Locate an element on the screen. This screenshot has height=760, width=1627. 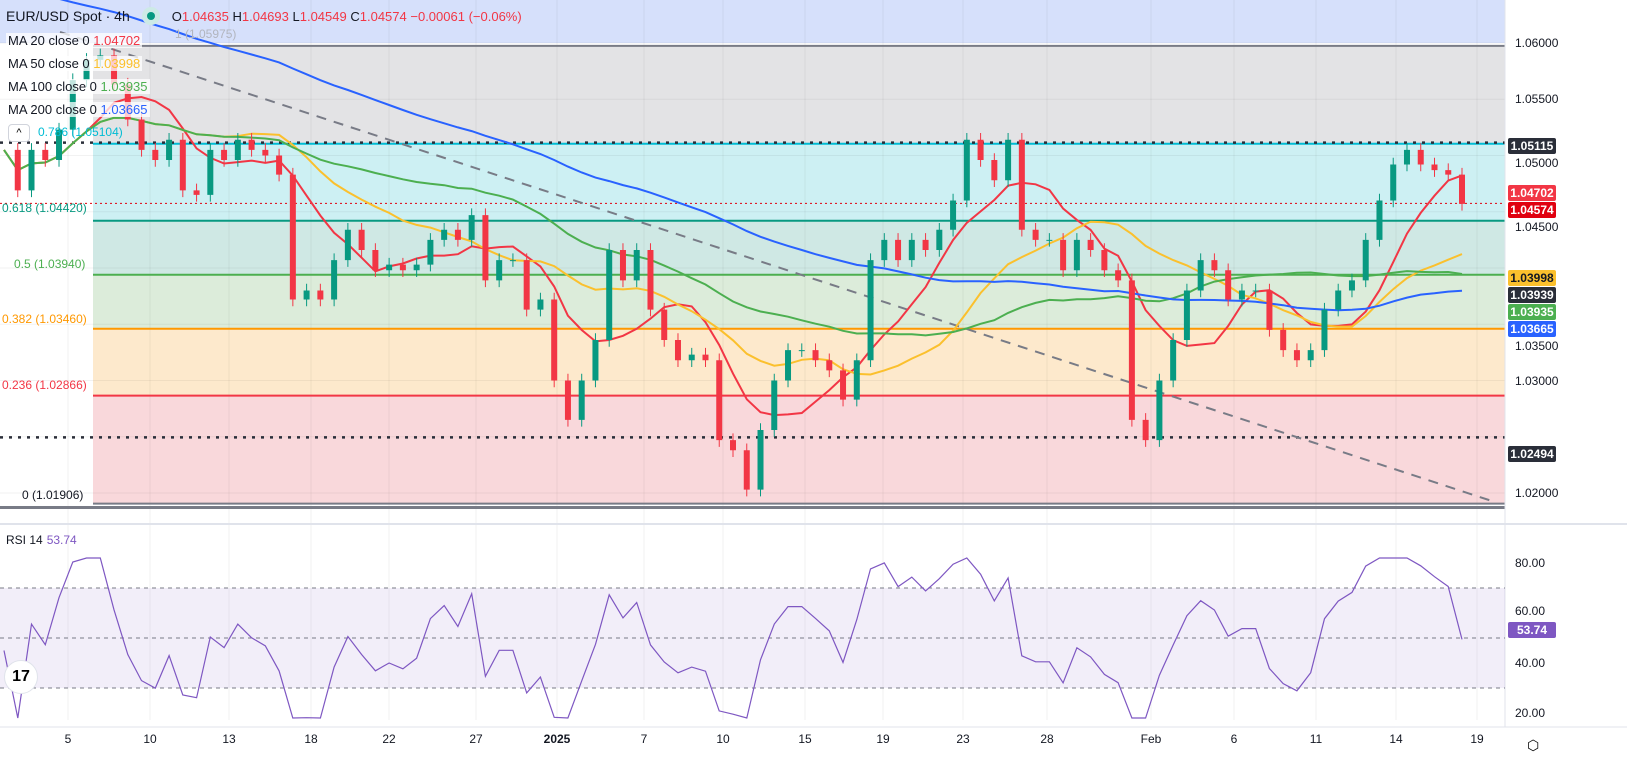
time-tick: Feb is located at coordinates (1151, 739).